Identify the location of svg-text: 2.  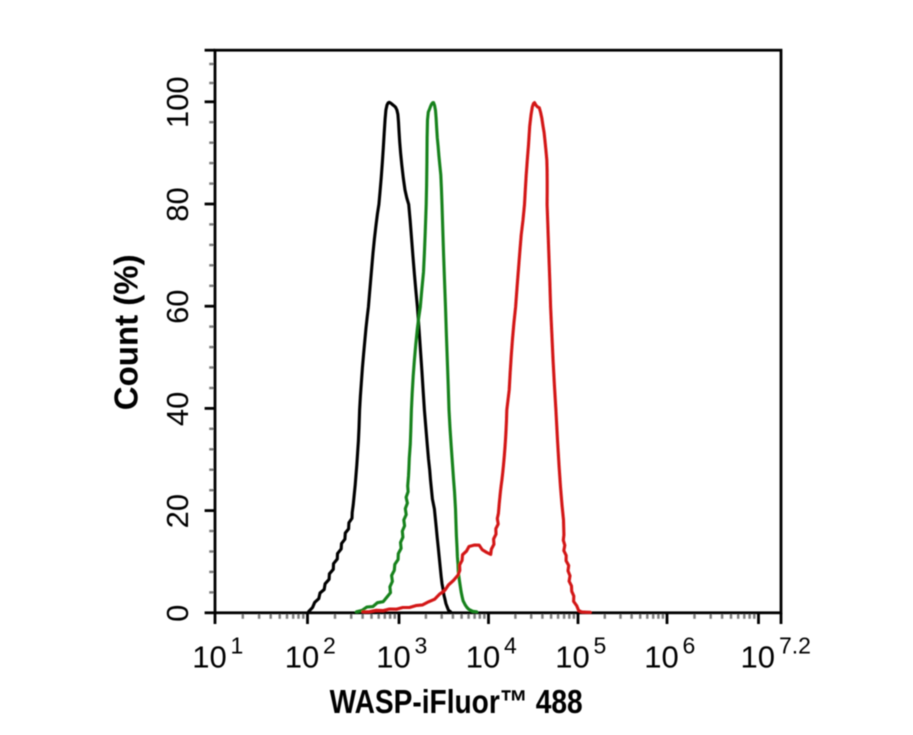
(329, 646).